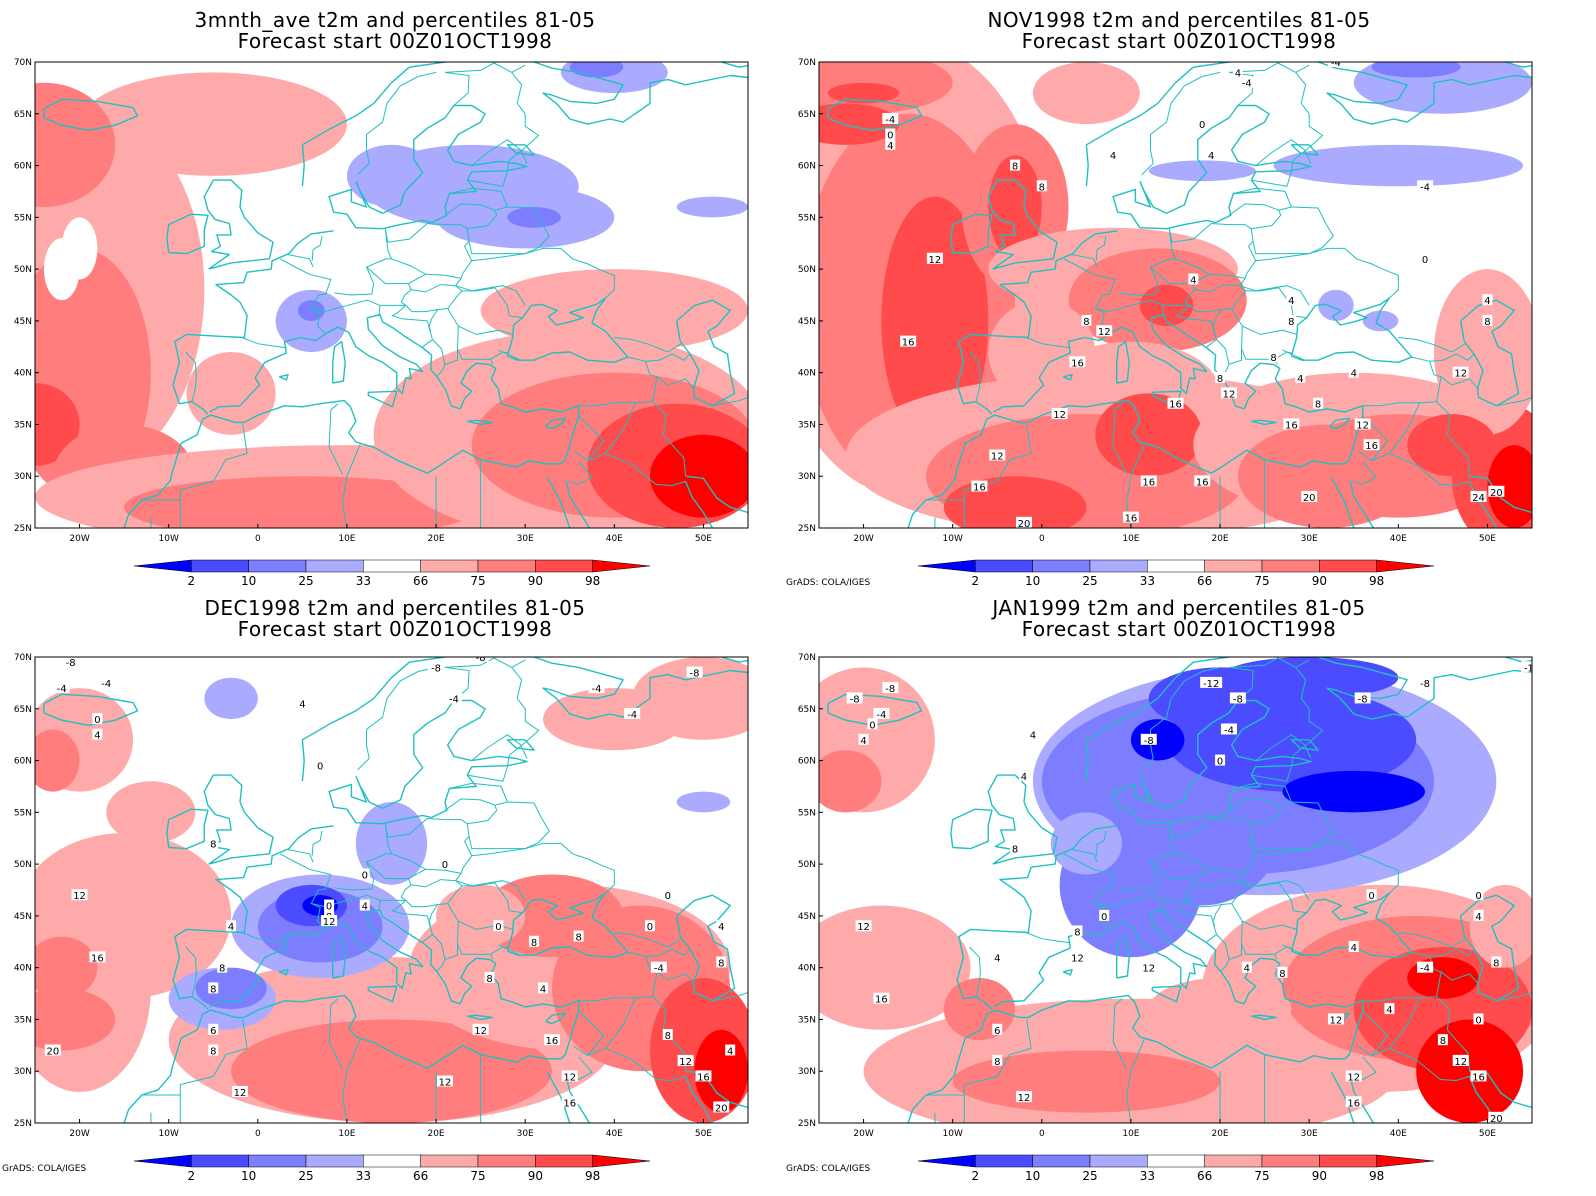  I want to click on lon-tick-label: 20W, so click(79, 1134).